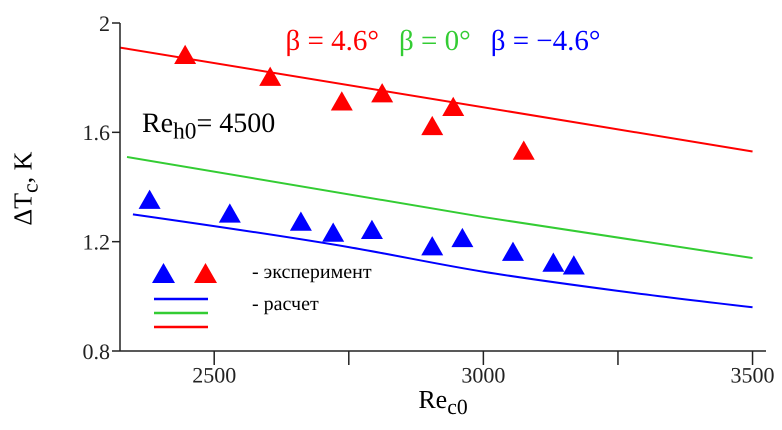 Image resolution: width=782 pixels, height=430 pixels. What do you see at coordinates (443, 402) in the screenshot?
I see `x-axis-title: Re$_{c0}$` at bounding box center [443, 402].